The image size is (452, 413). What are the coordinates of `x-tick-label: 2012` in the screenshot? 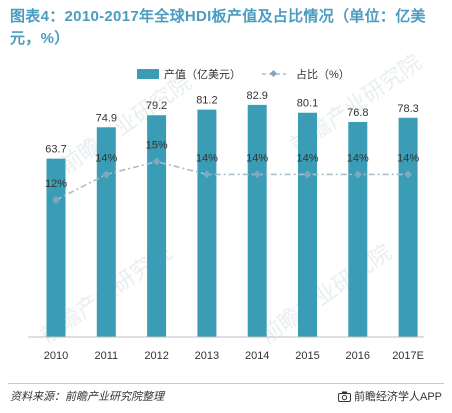 It's located at (156, 356).